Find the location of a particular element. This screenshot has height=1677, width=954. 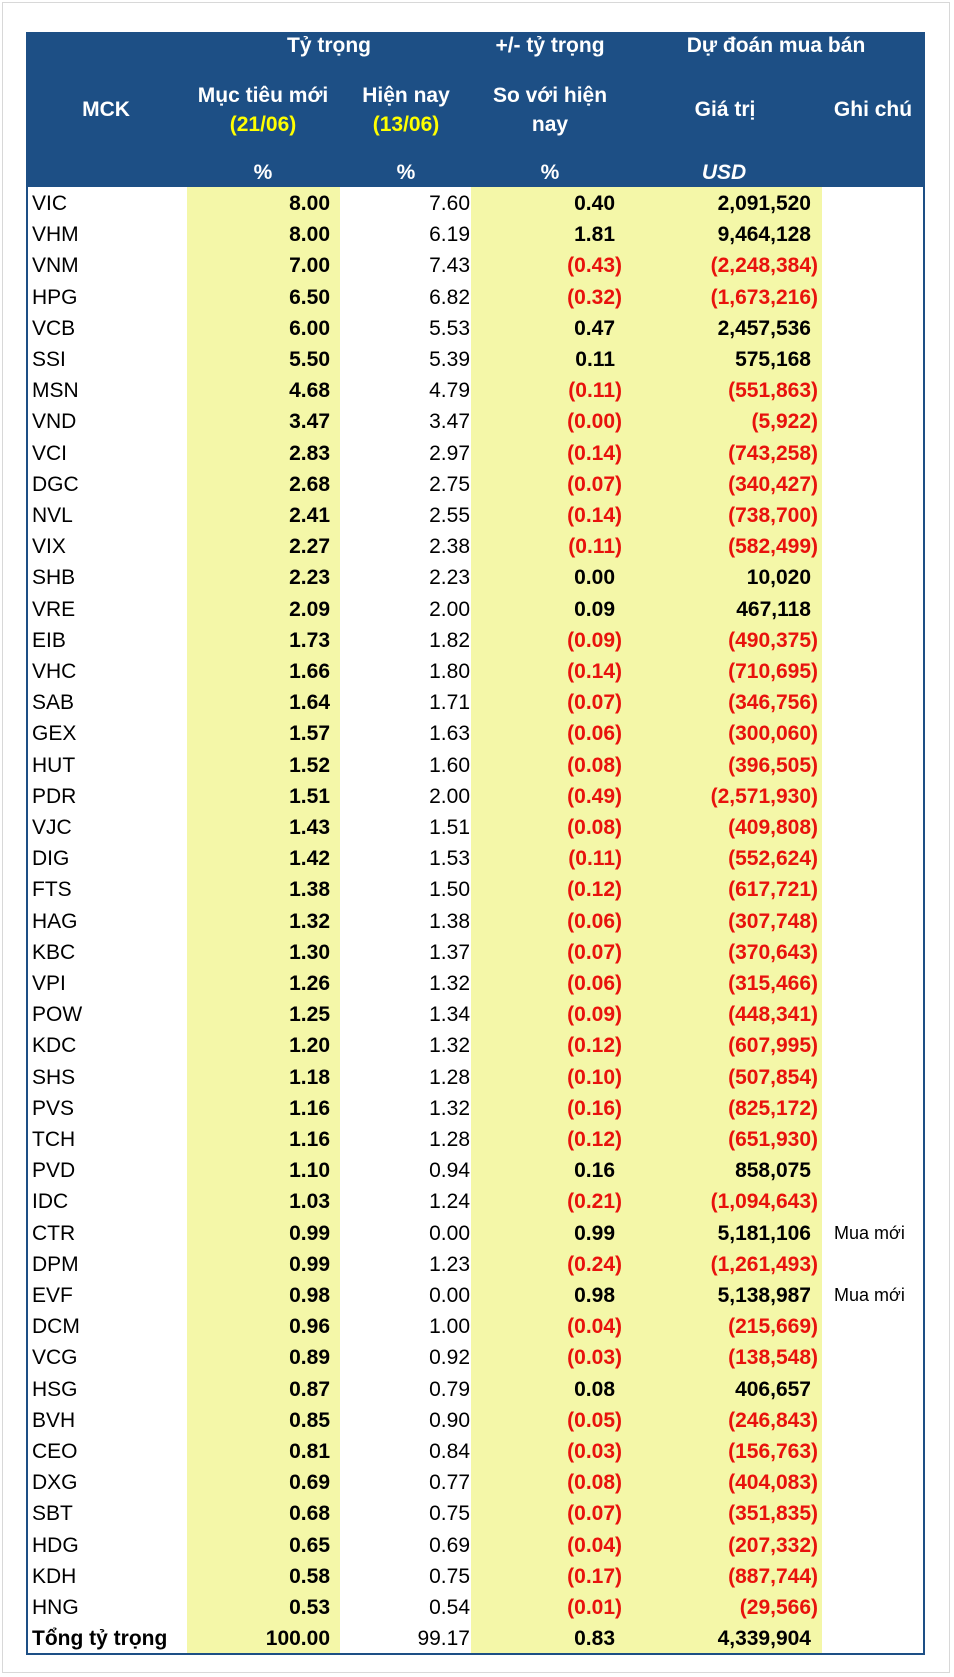

cell: 1.52 is located at coordinates (309, 765).